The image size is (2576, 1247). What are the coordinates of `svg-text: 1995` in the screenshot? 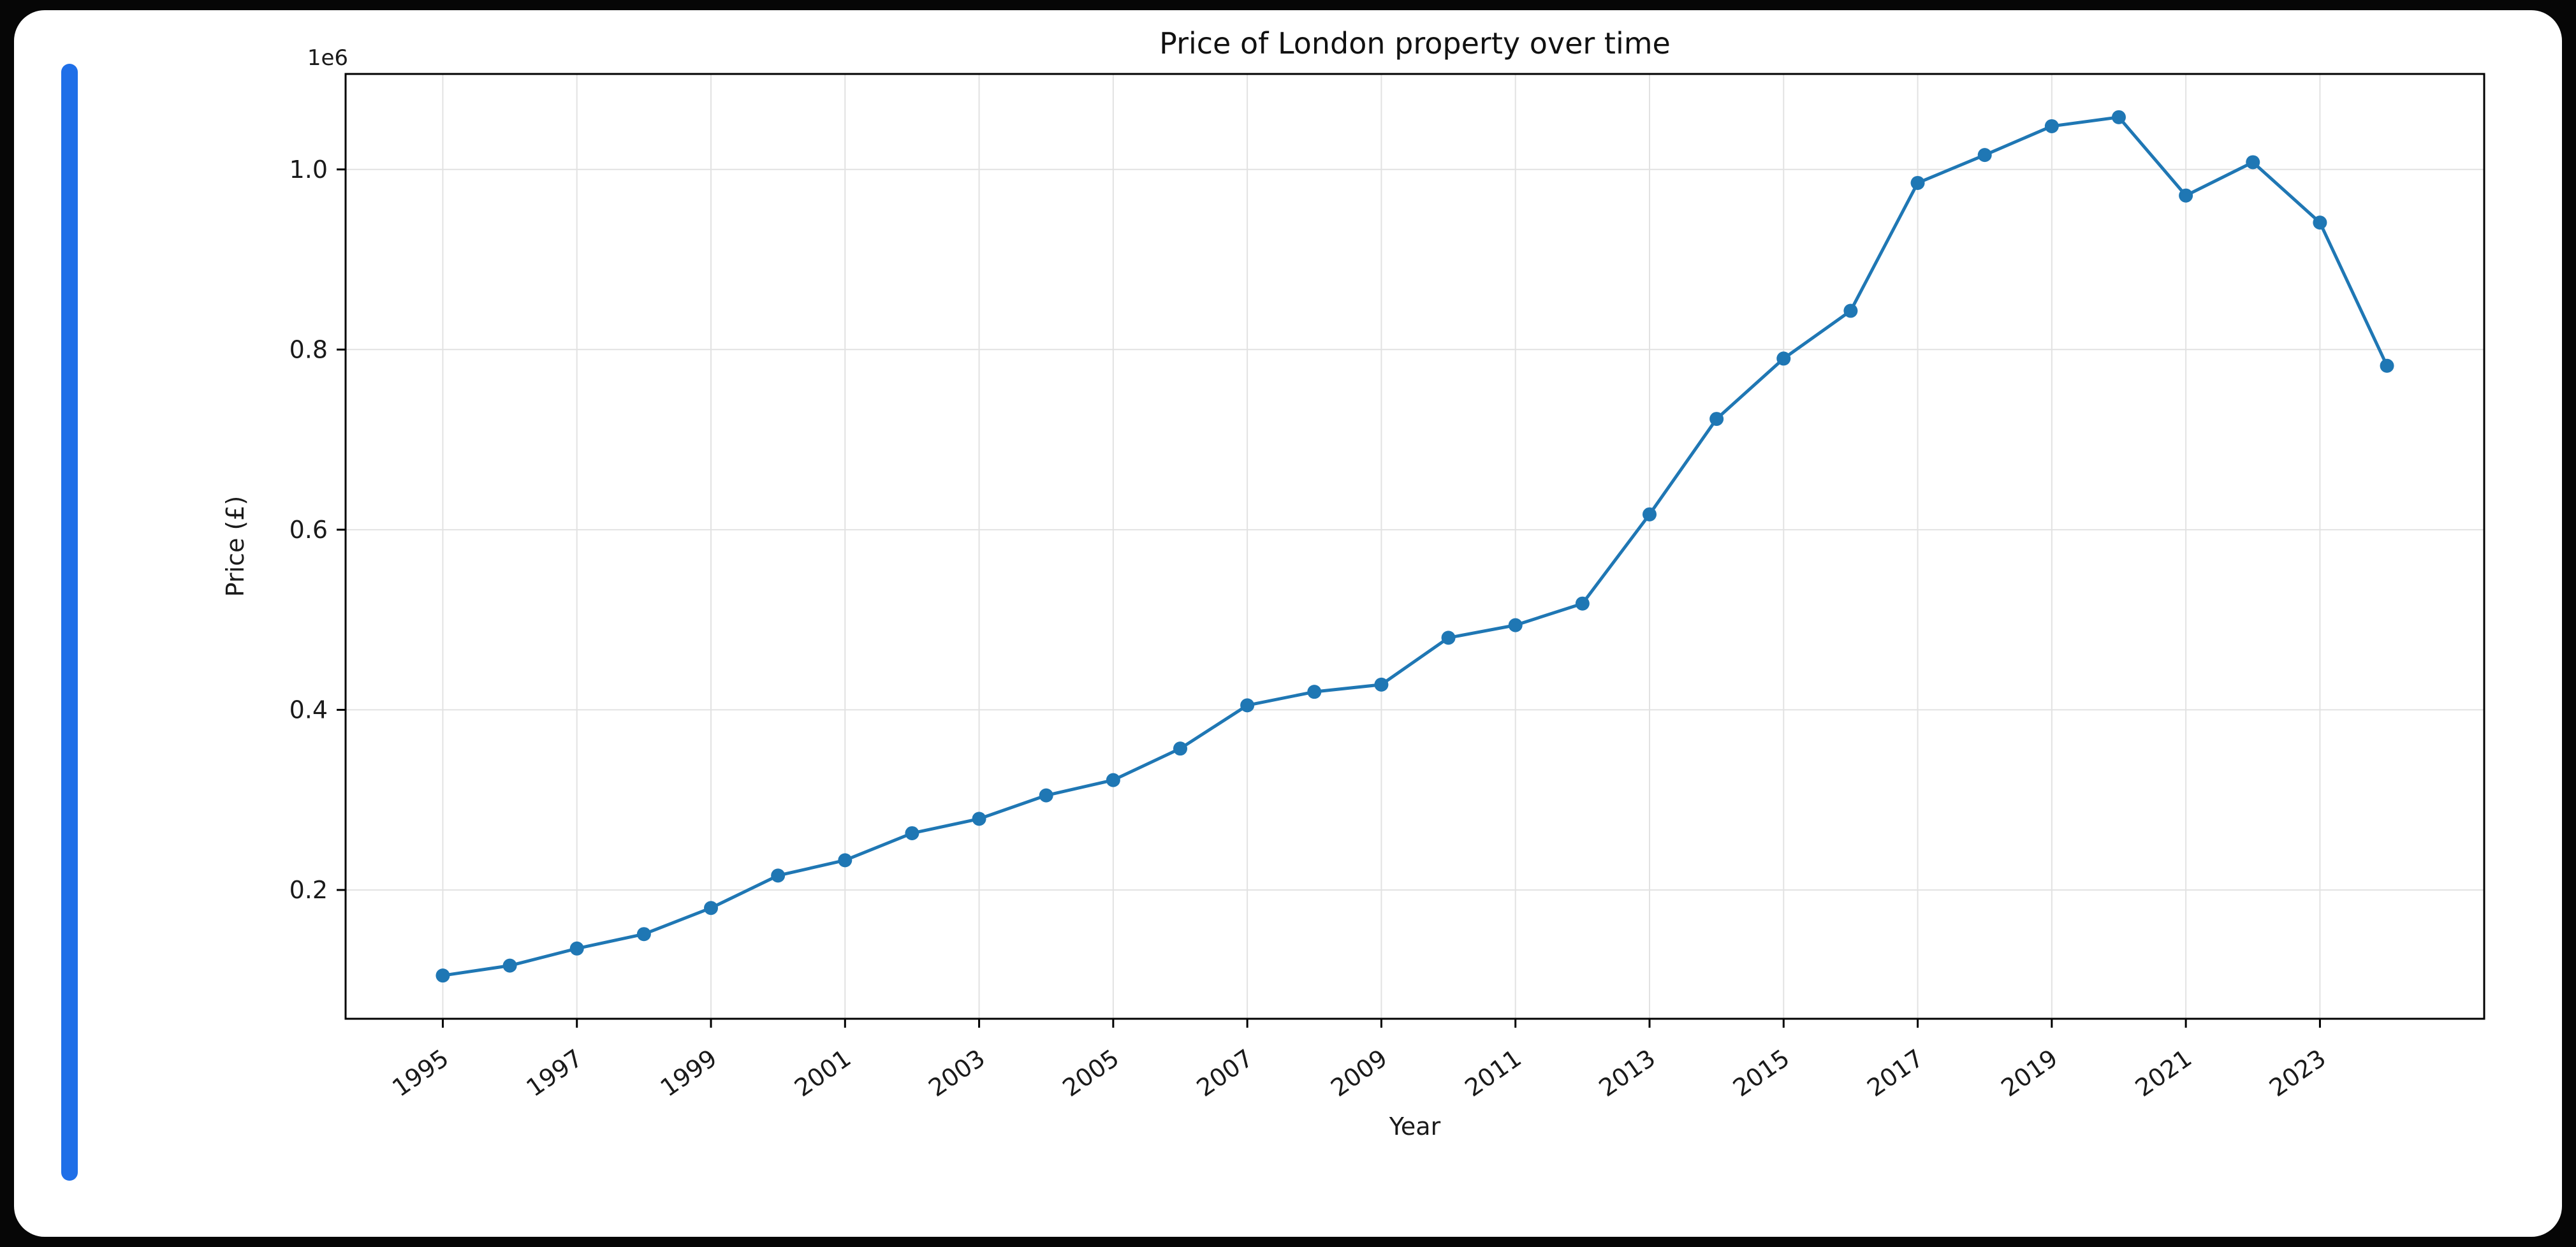 It's located at (420, 1073).